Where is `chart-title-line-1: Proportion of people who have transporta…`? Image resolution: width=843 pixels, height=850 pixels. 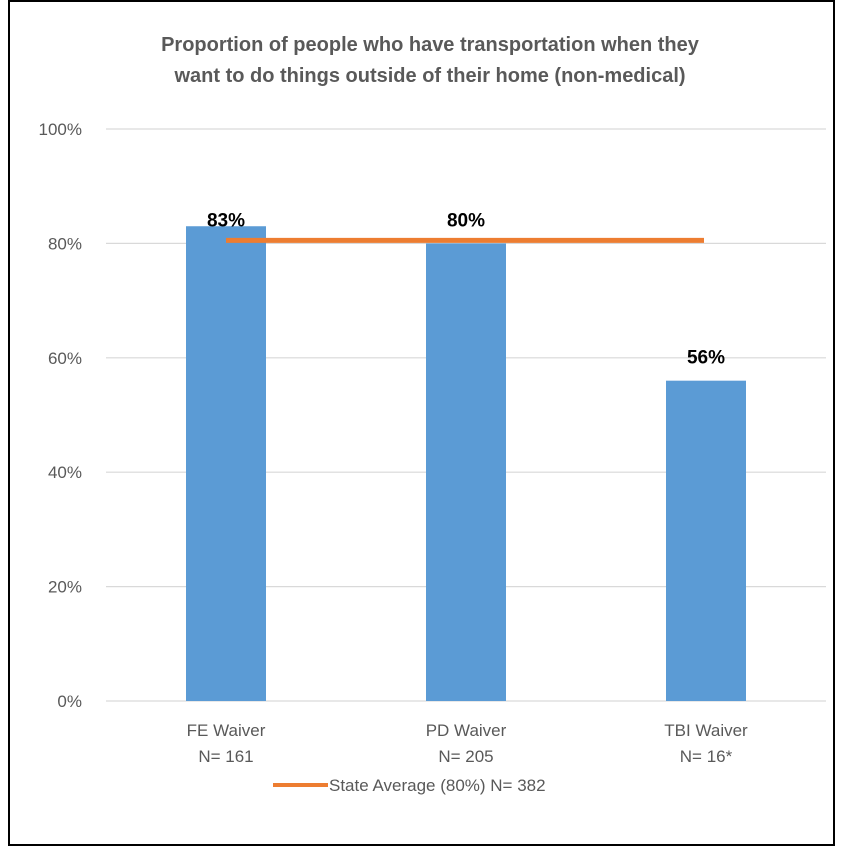
chart-title-line-1: Proportion of people who have transporta… is located at coordinates (430, 45).